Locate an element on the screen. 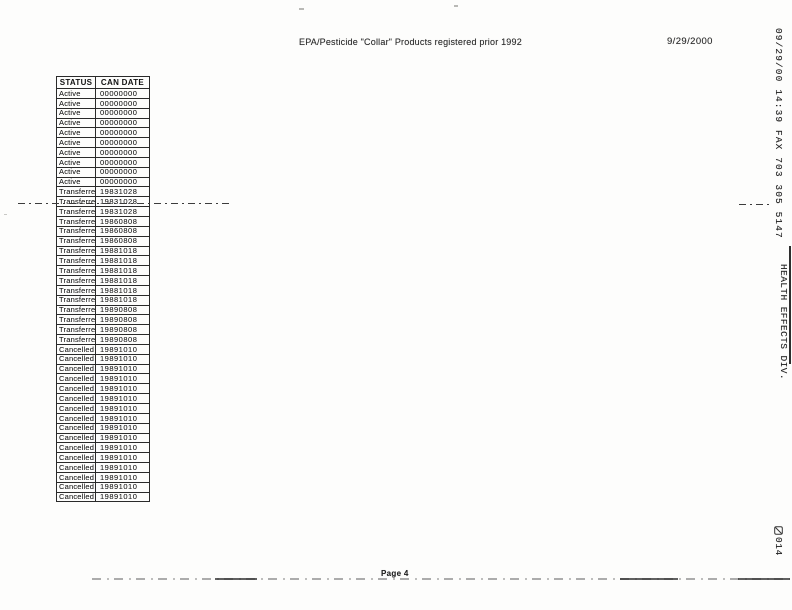  fax-department-stamp: HEALTH EFFECTS DIV. is located at coordinates (783, 322).